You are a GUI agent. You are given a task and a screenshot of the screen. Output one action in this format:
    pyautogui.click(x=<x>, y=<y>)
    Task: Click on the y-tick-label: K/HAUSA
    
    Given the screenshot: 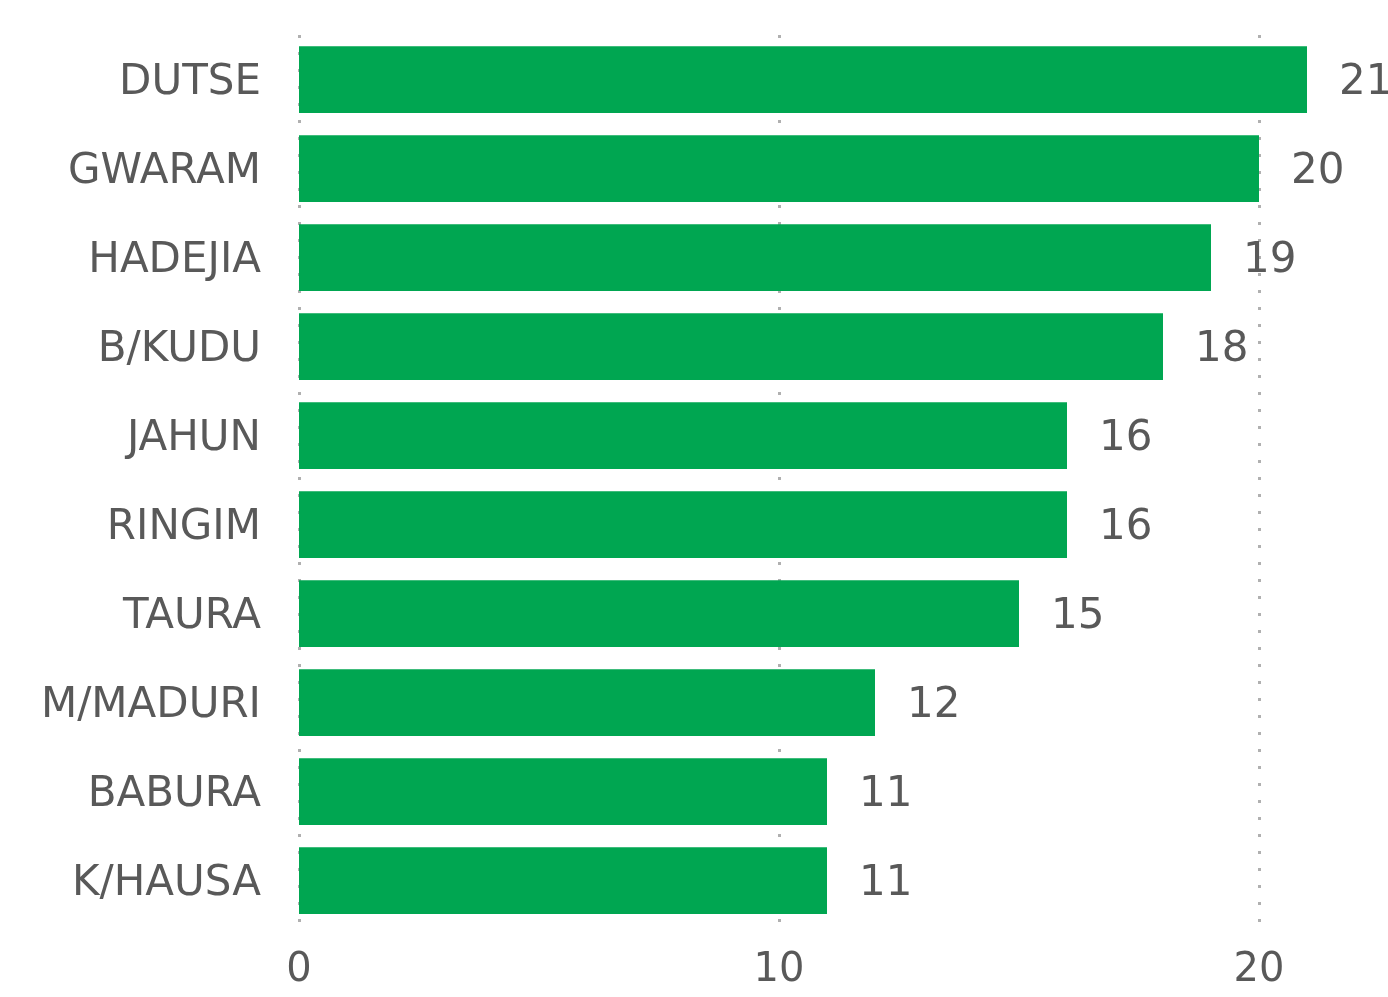 What is the action you would take?
    pyautogui.click(x=167, y=880)
    